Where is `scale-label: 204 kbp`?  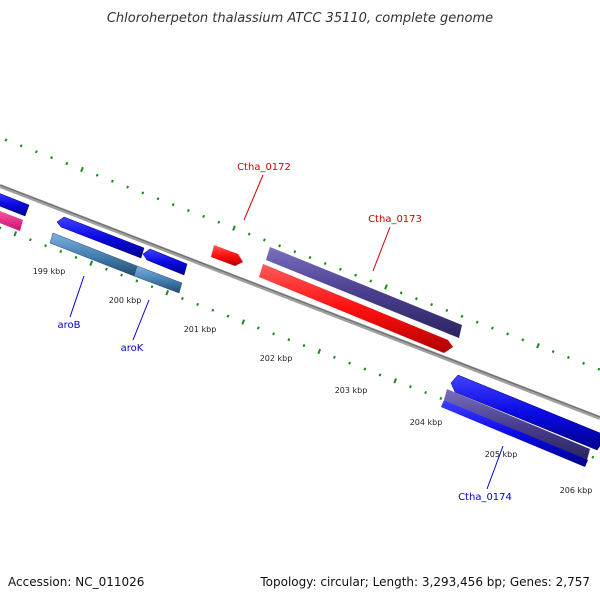
scale-label: 204 kbp is located at coordinates (426, 422).